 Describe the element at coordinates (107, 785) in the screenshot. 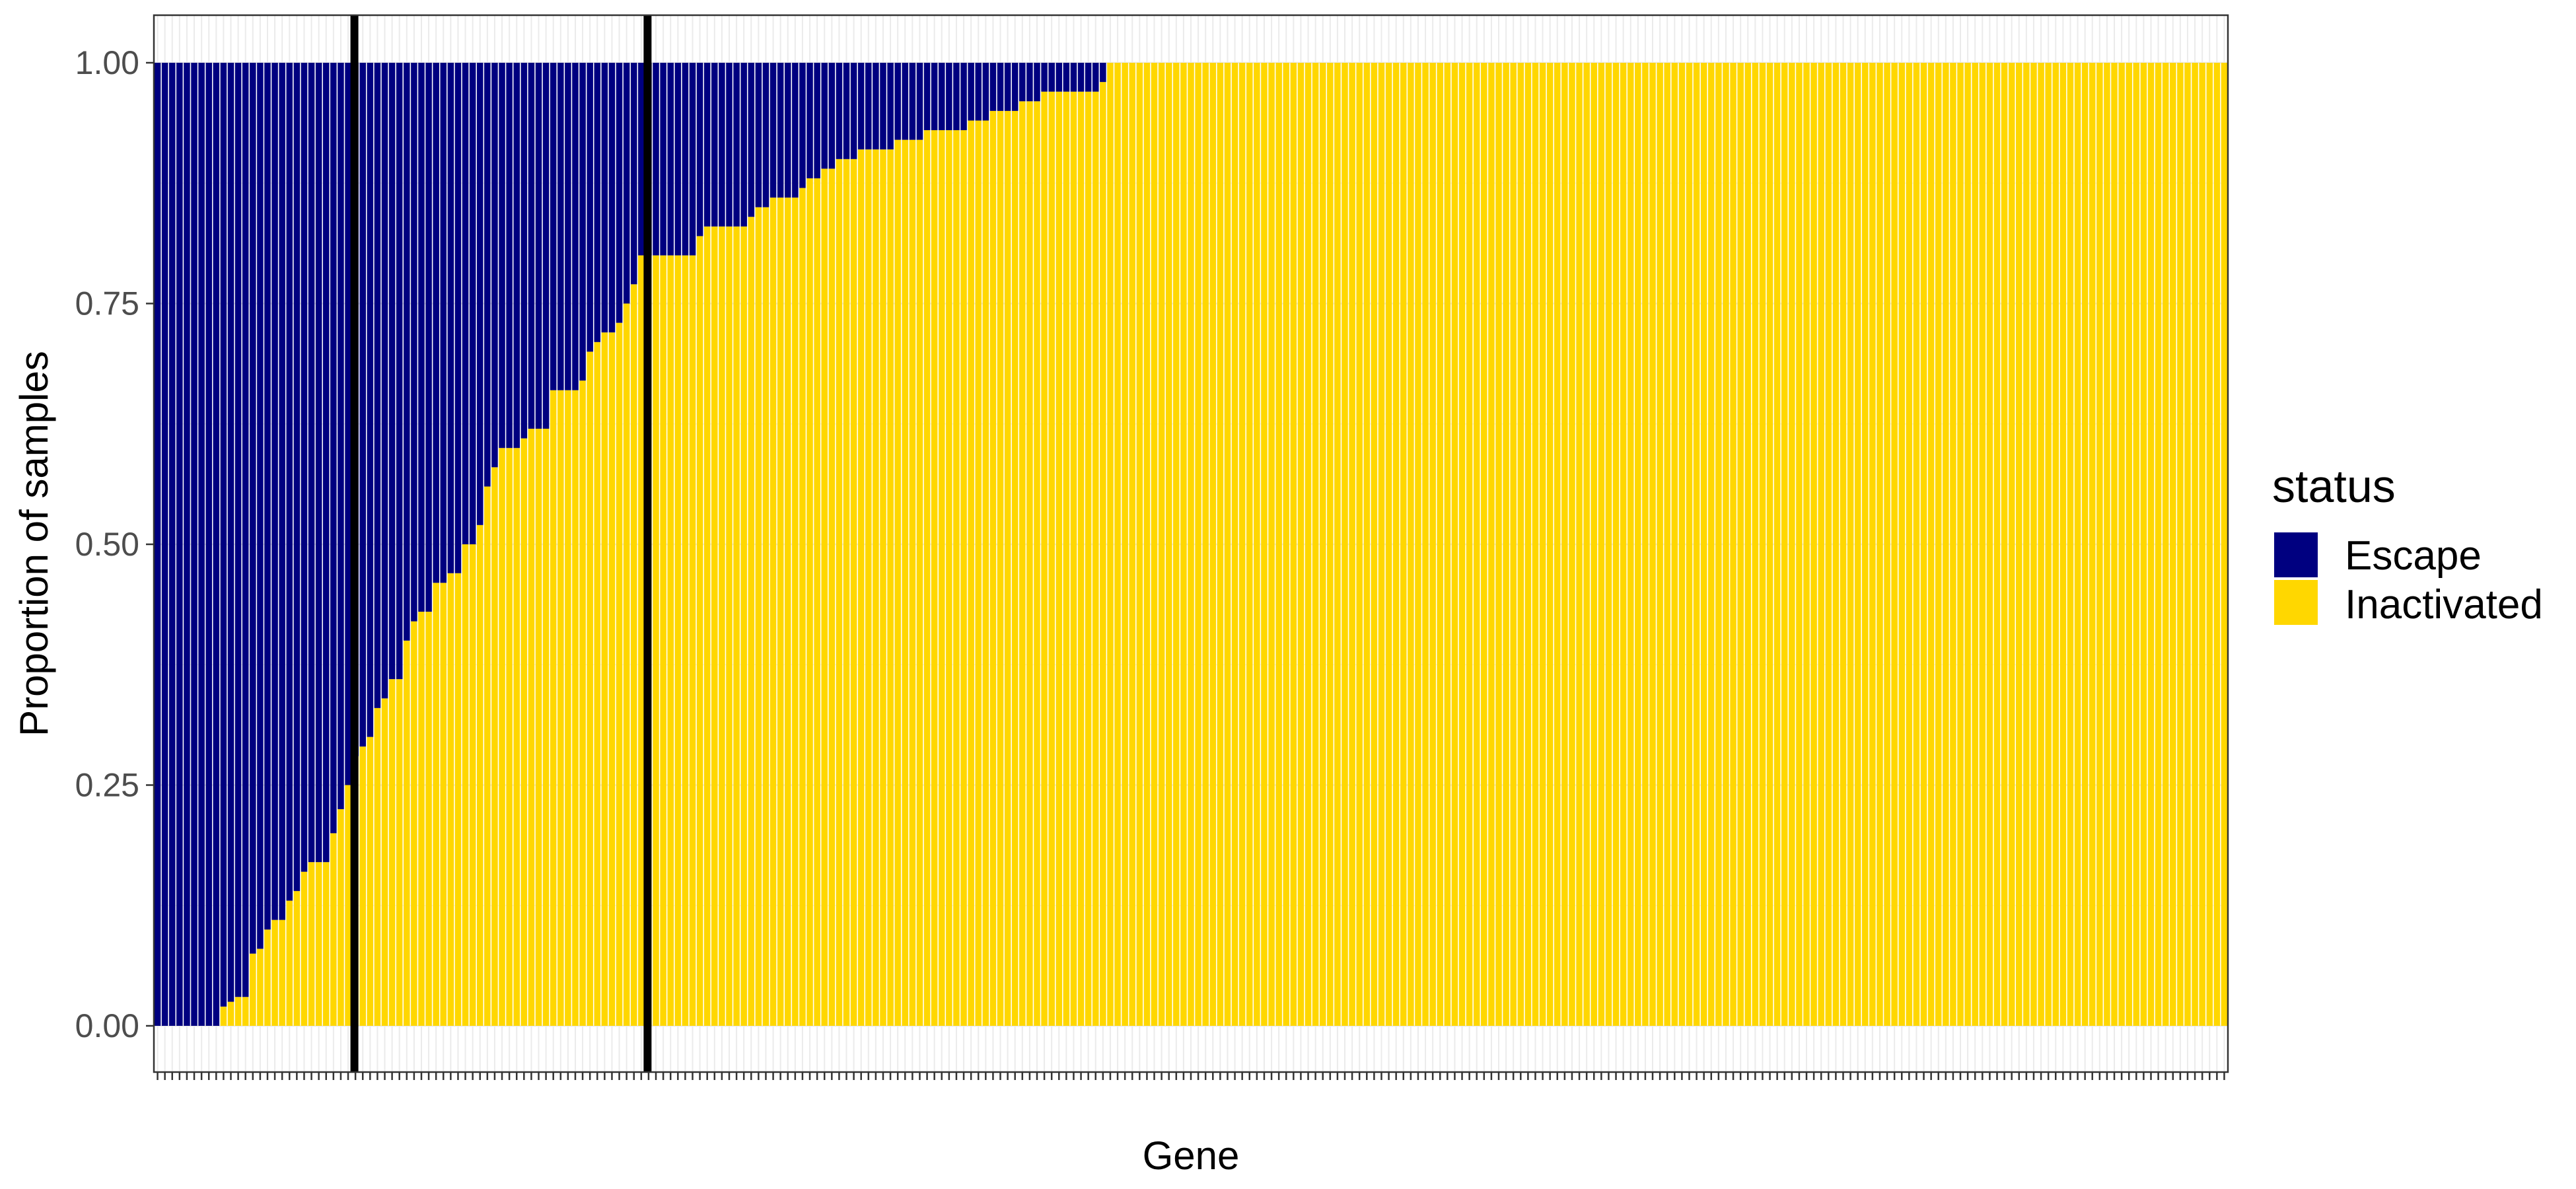

I see `y-tick-label: 0.25` at that location.